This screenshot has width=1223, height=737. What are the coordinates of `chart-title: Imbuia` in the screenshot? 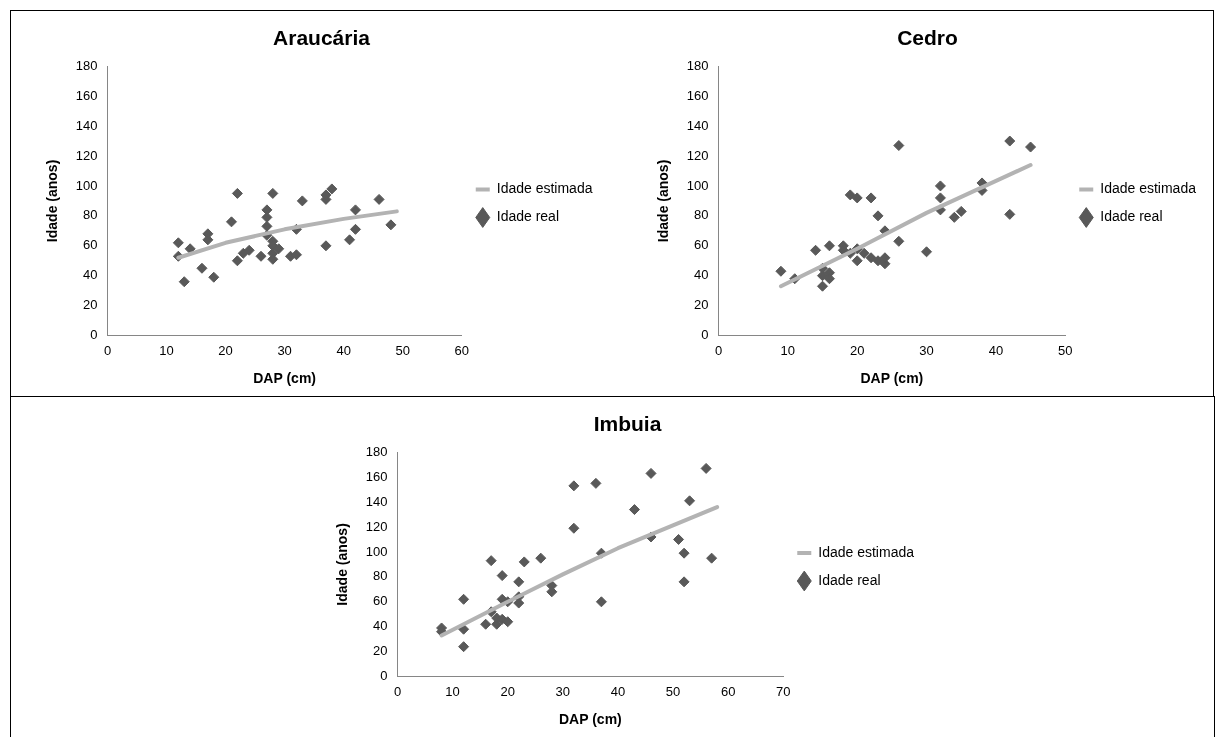 It's located at (627, 424).